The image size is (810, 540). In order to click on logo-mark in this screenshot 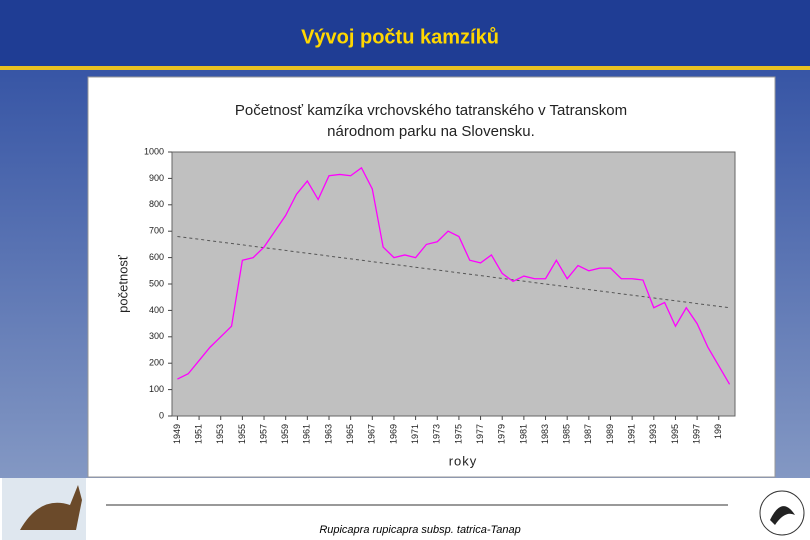, I will do `click(782, 515)`.